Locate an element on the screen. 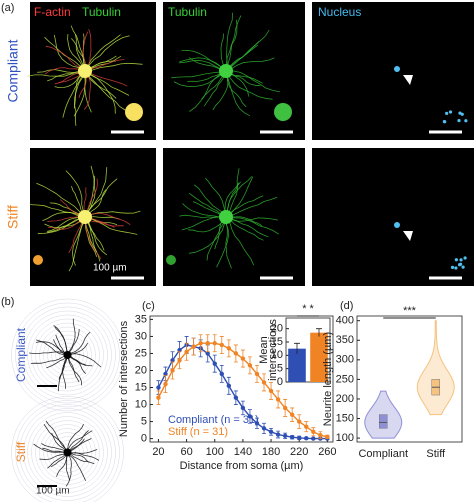 This screenshot has height=502, width=474. y-tick-label: 300 is located at coordinates (345, 360).